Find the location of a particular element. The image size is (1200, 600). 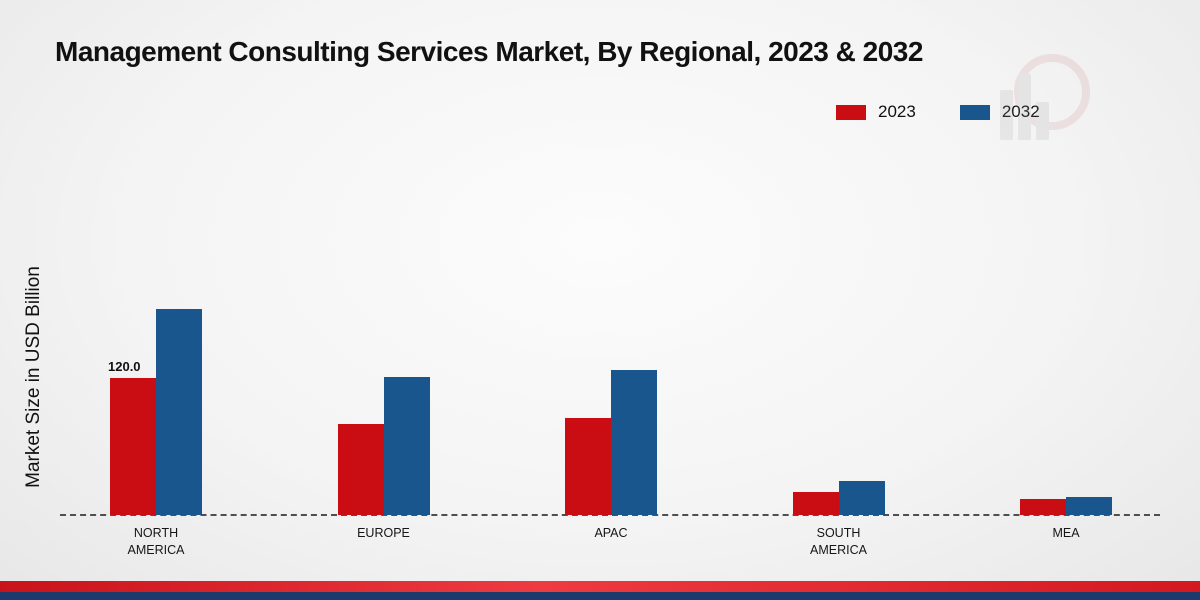

legend-swatch-2032 is located at coordinates (974, 112).